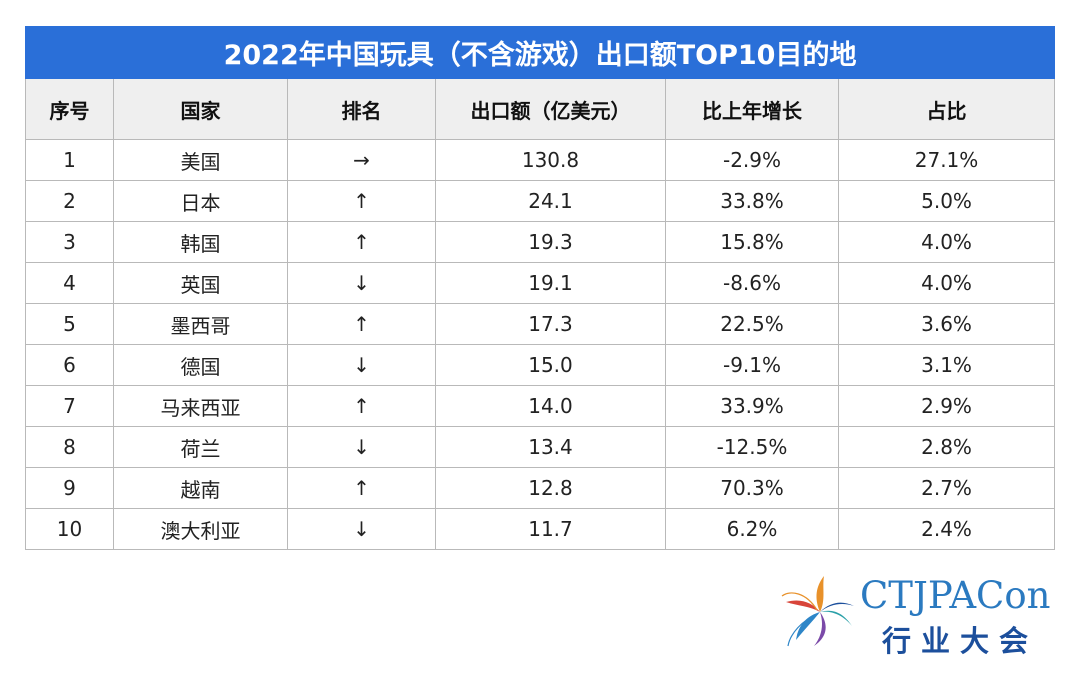 The image size is (1080, 683). I want to click on cell-share: 2.8%, so click(946, 447).